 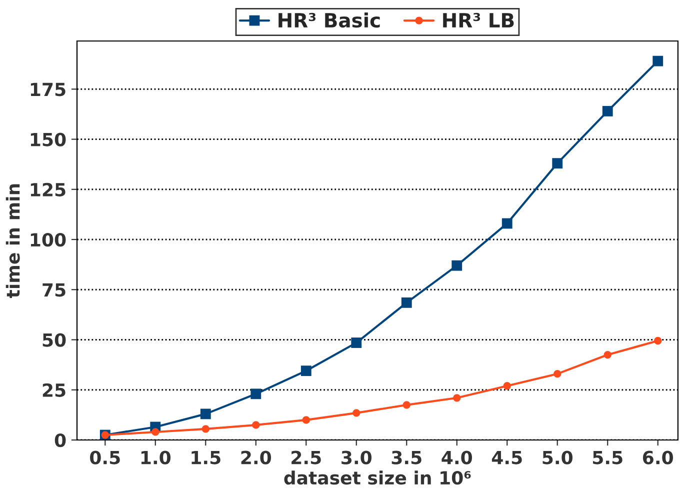 What do you see at coordinates (54, 390) in the screenshot?
I see `y-tick-label: 25` at bounding box center [54, 390].